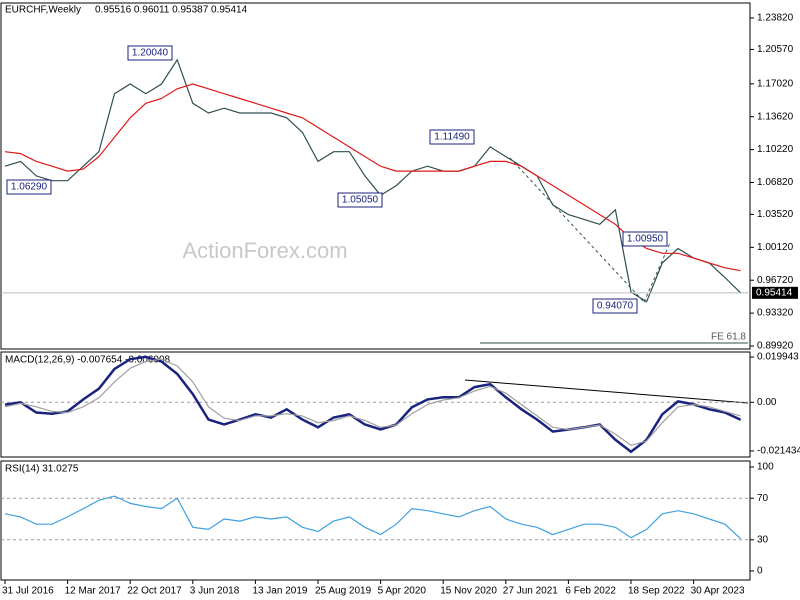  Describe the element at coordinates (778, 357) in the screenshot. I see `y-tick-label: 0.019943` at that location.